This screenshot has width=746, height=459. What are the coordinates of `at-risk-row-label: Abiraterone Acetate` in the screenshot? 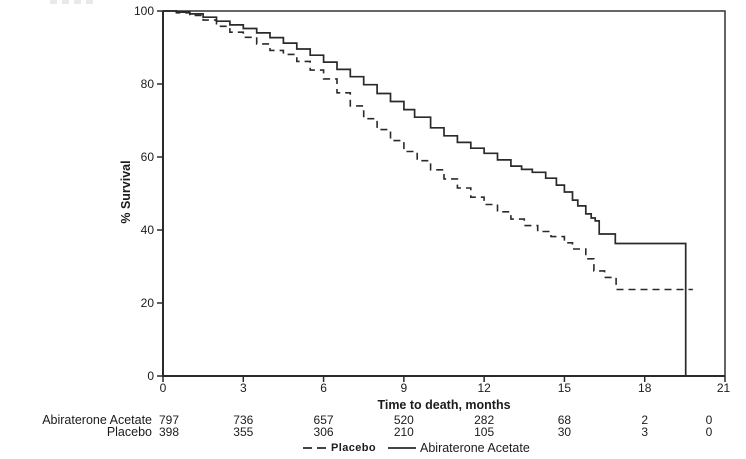 It's located at (97, 420).